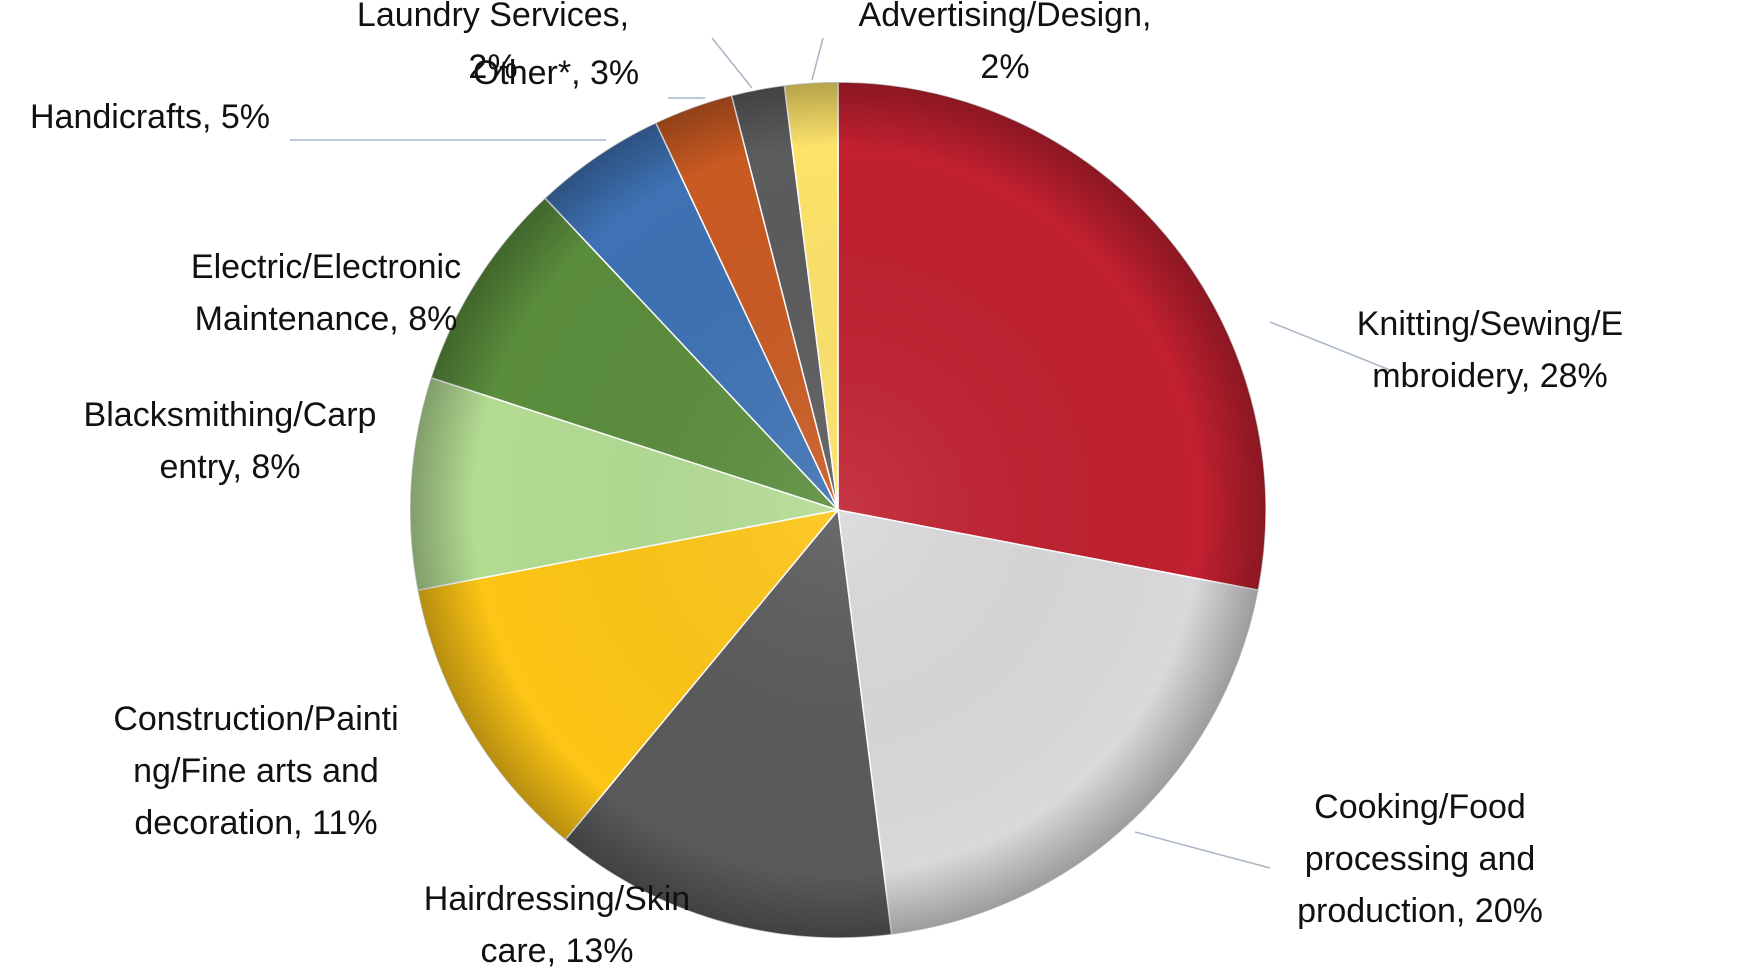 This screenshot has height=974, width=1739. Describe the element at coordinates (1490, 350) in the screenshot. I see `slice-label-0: Knitting/Sewing/E mbroidery, 28%` at that location.